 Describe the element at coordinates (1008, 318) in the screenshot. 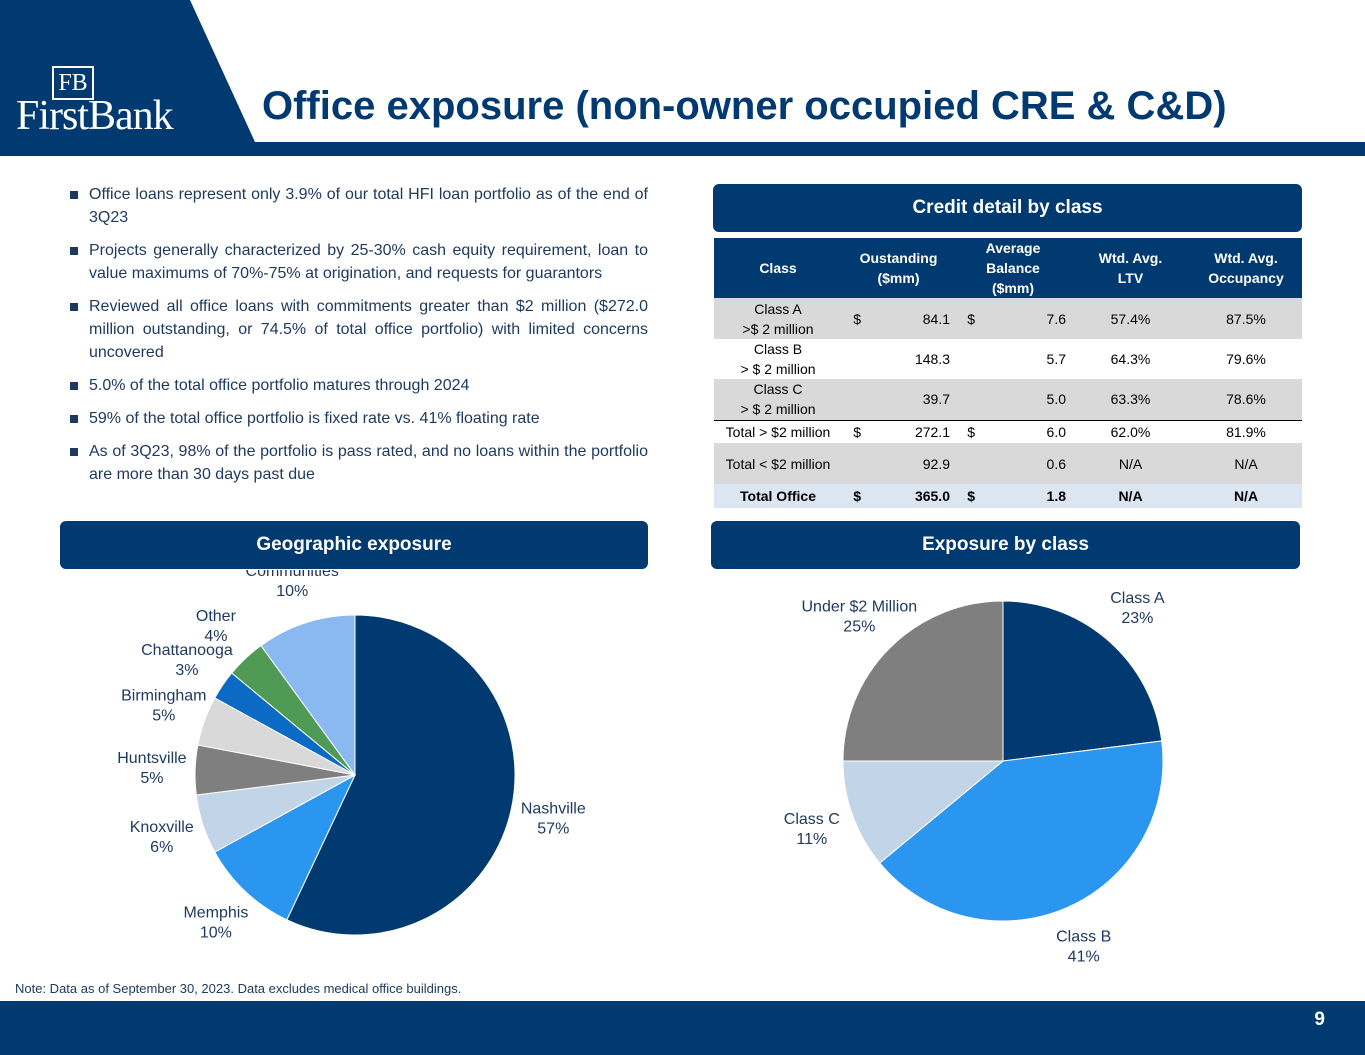

I see `table-row: Class A >$ 2 million $84.1 $7.6 57.4% 87.5%` at that location.